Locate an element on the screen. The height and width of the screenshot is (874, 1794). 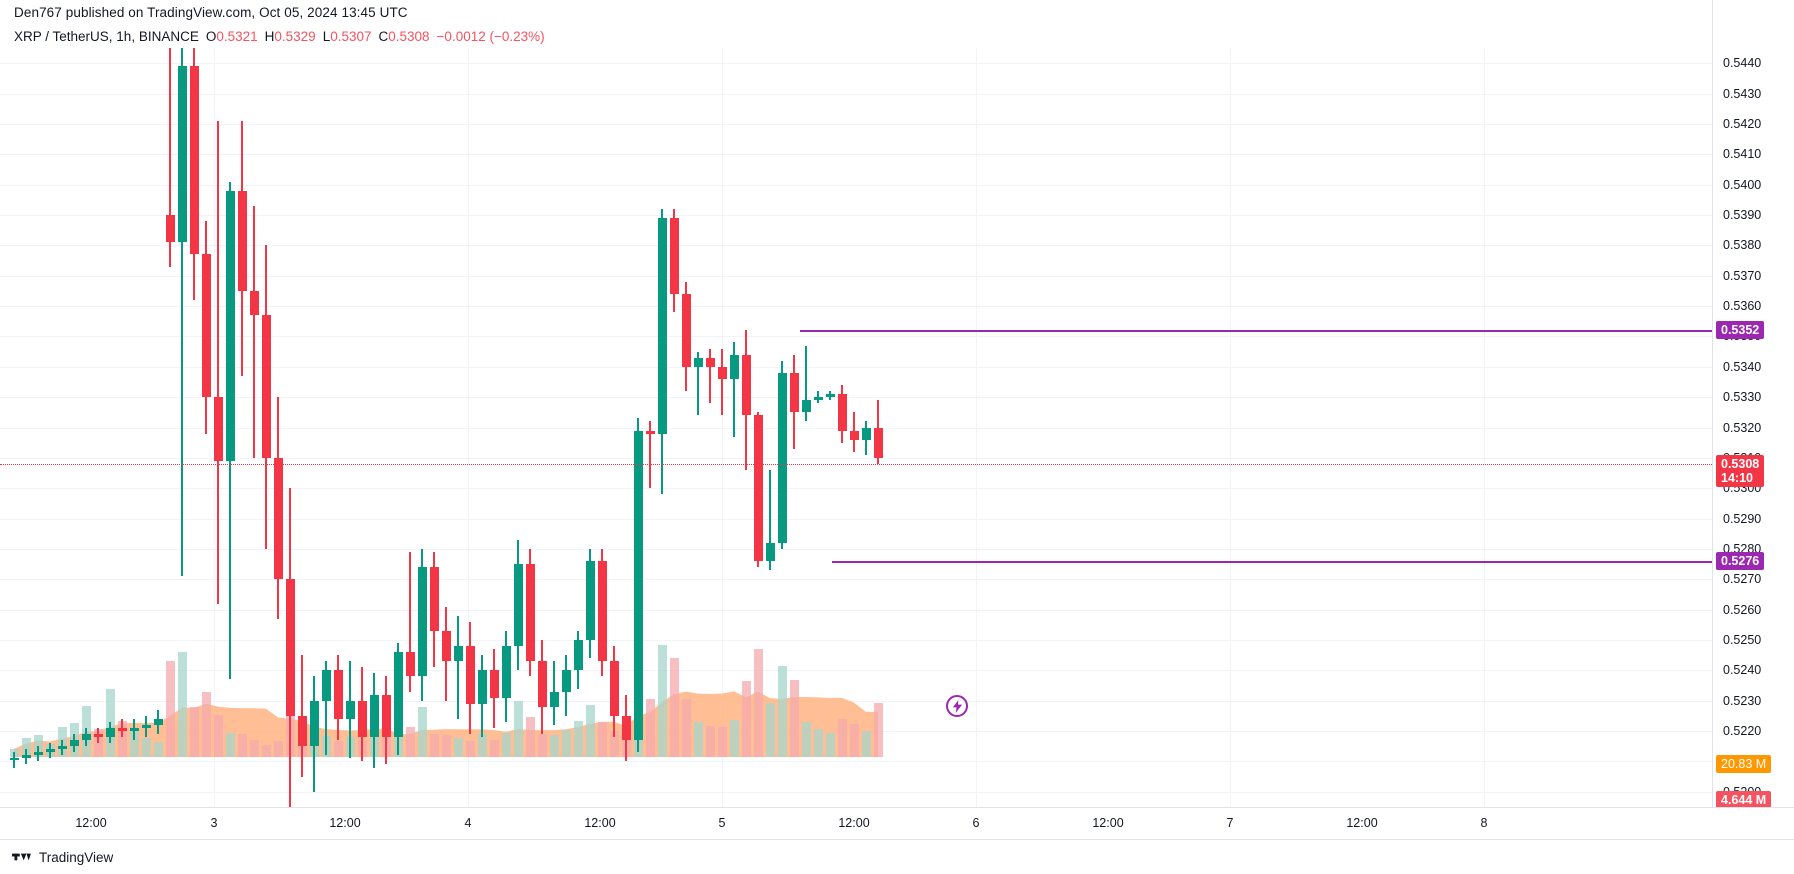
price-tick-label: 0.5410 is located at coordinates (1742, 154).